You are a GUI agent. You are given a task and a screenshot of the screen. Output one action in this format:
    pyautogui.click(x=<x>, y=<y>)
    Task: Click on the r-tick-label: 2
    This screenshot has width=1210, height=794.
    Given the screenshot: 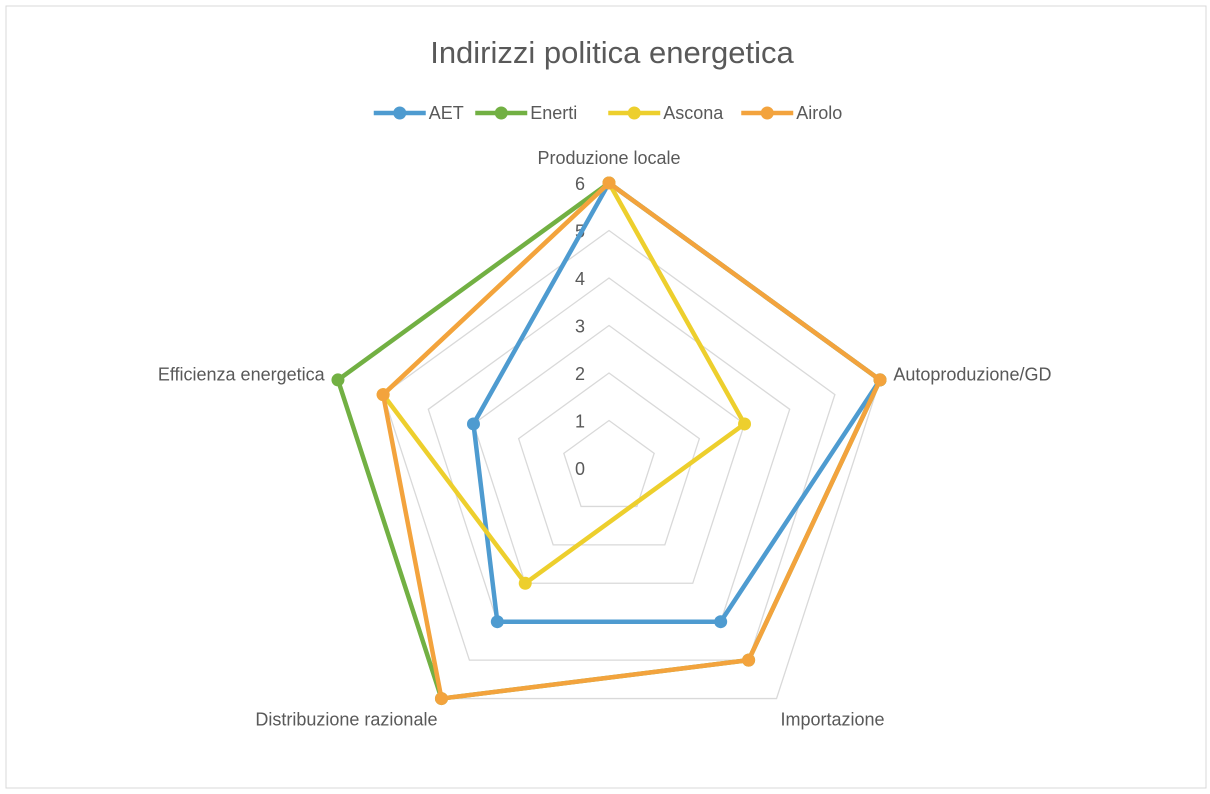 What is the action you would take?
    pyautogui.click(x=580, y=374)
    